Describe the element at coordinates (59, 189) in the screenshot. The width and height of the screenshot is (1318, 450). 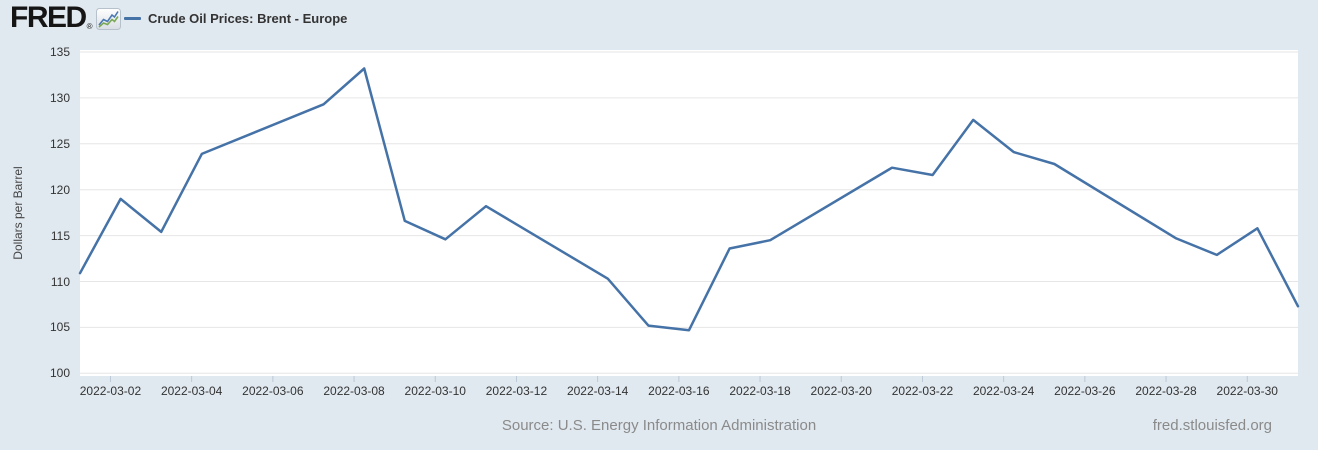
I see `y-axis-tick-label: 120` at that location.